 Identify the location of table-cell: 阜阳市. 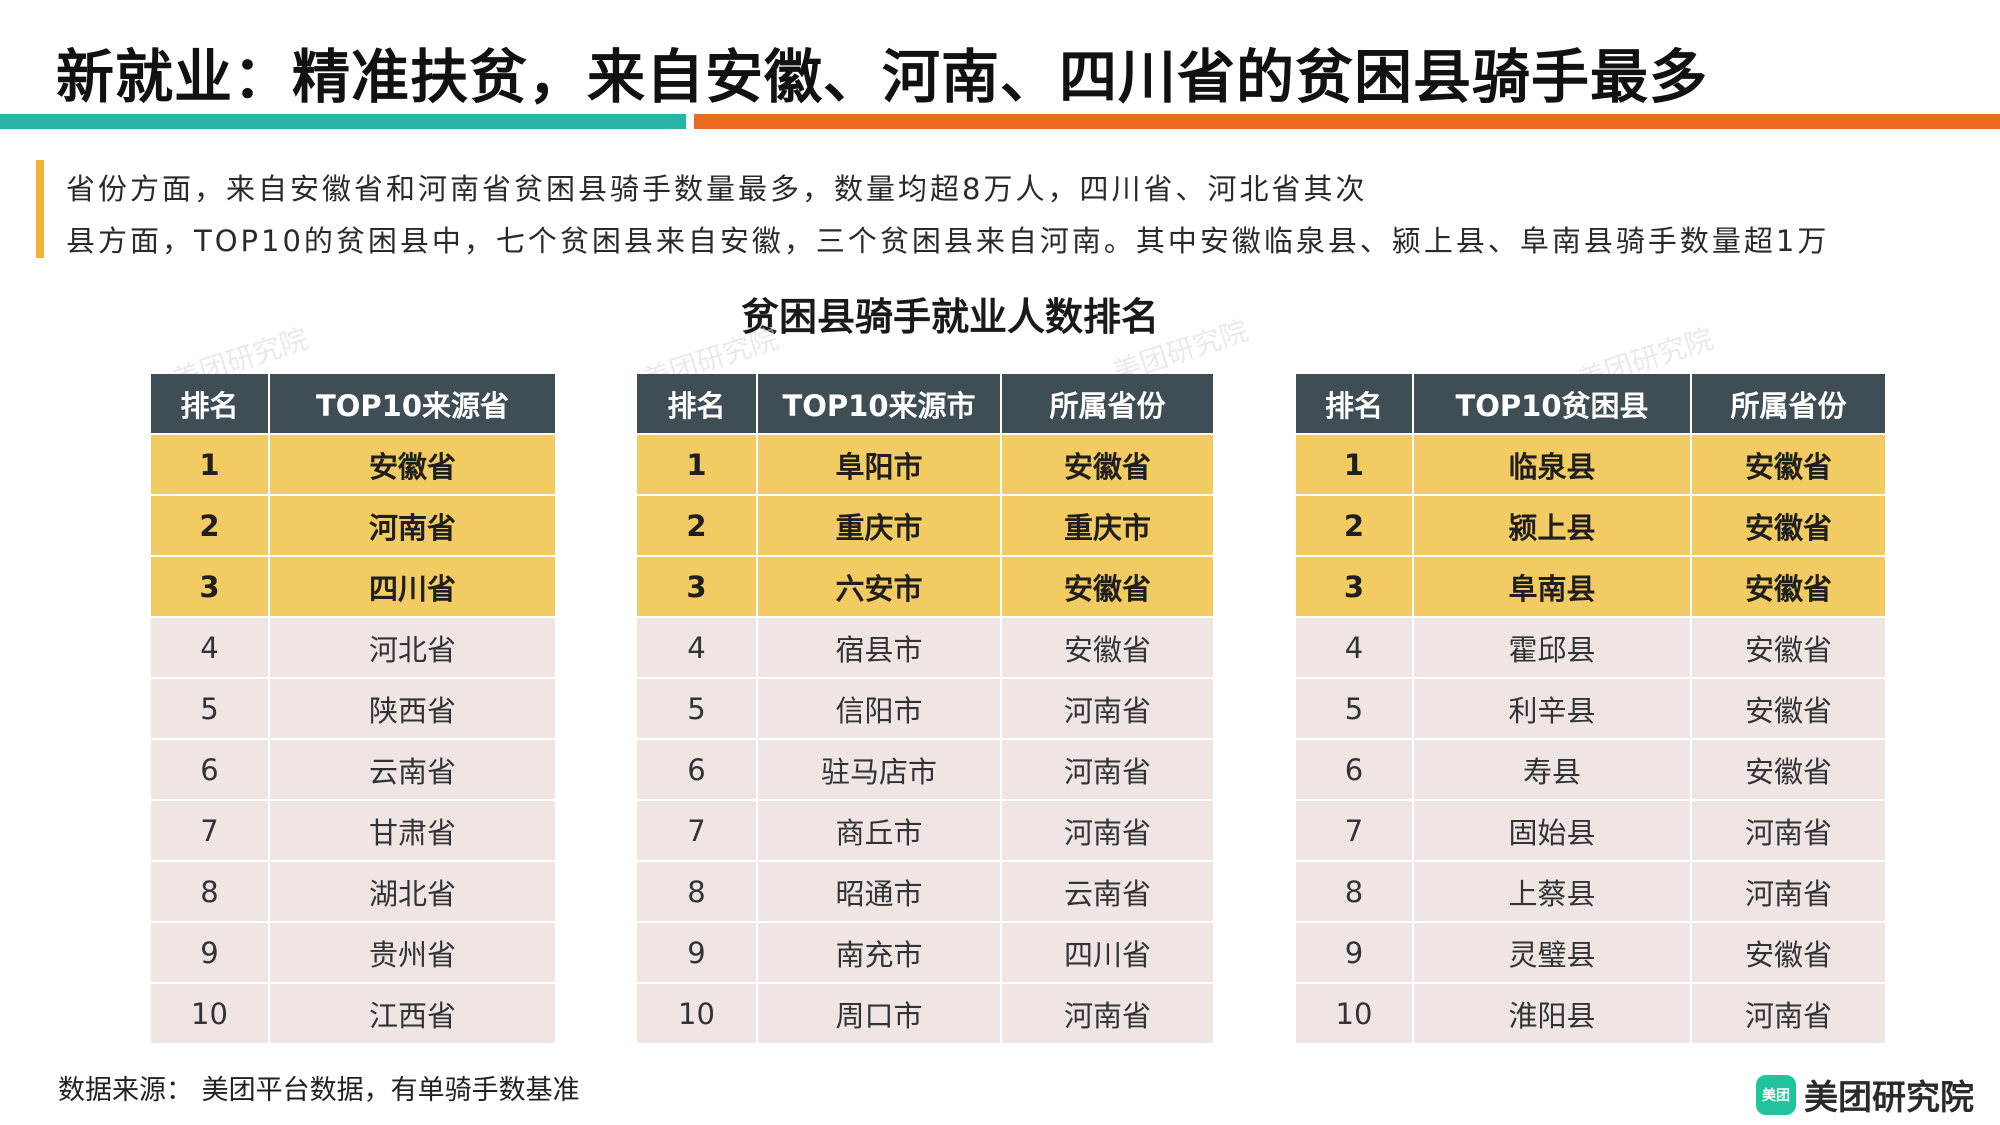
(879, 465).